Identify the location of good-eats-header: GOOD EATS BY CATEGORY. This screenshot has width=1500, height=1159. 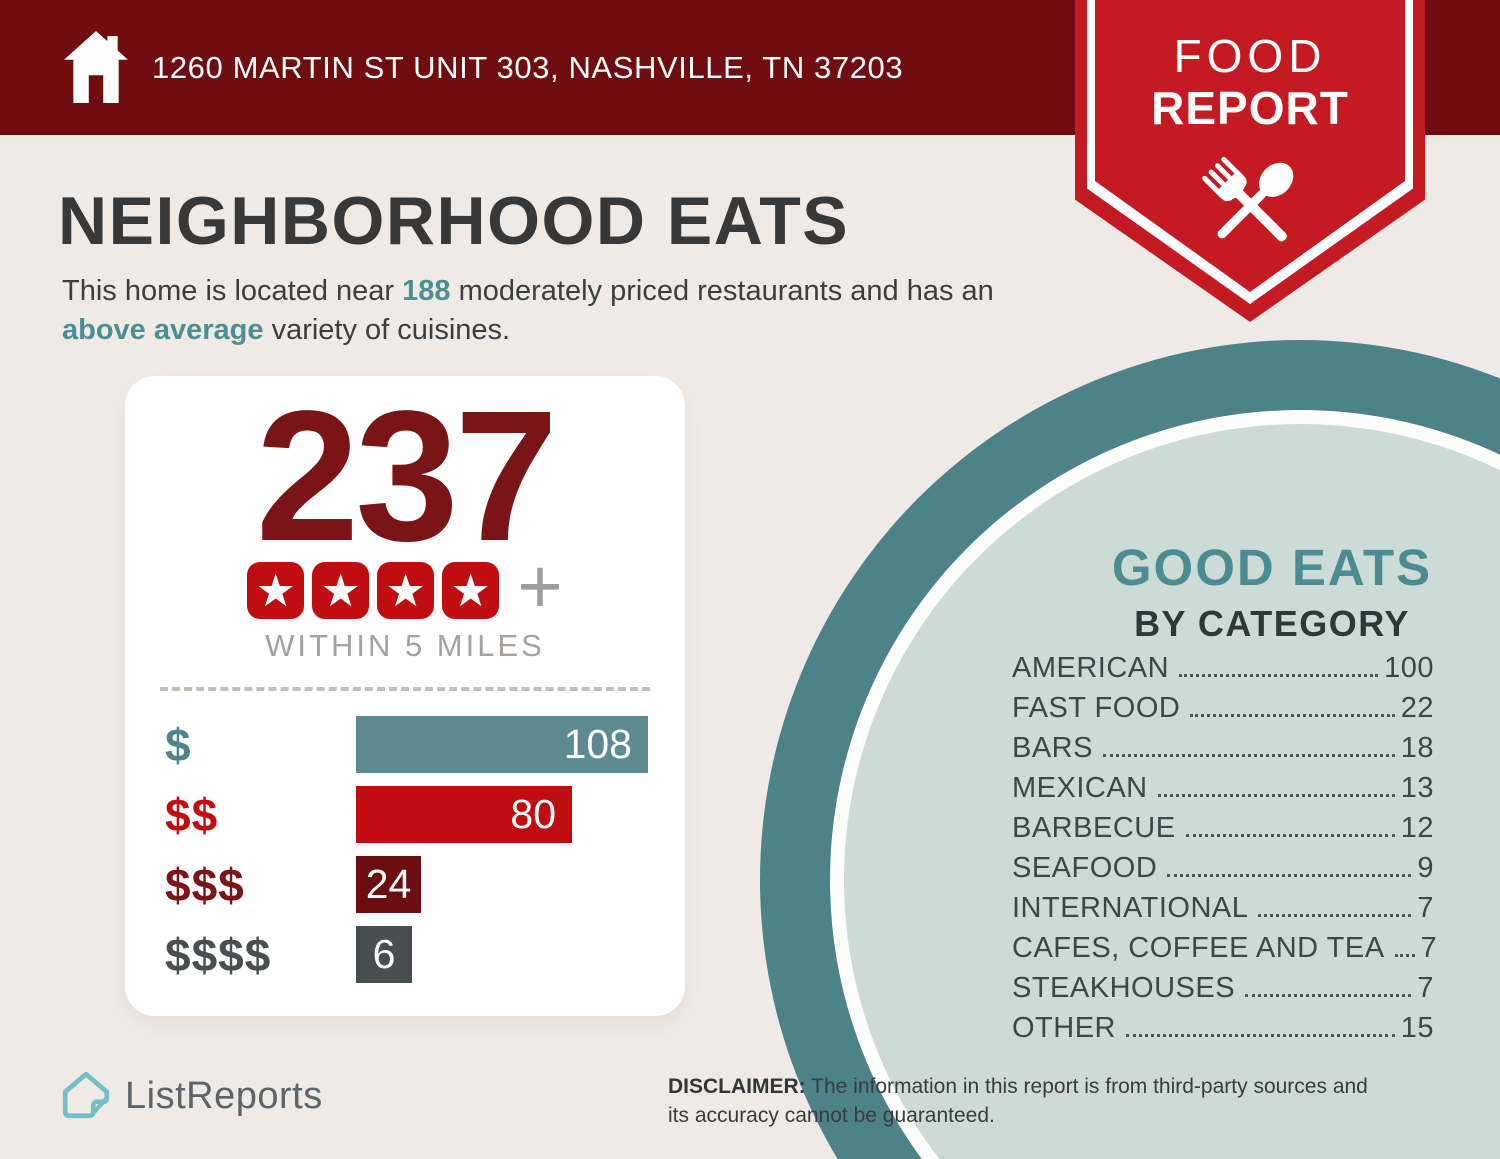
(1231, 591).